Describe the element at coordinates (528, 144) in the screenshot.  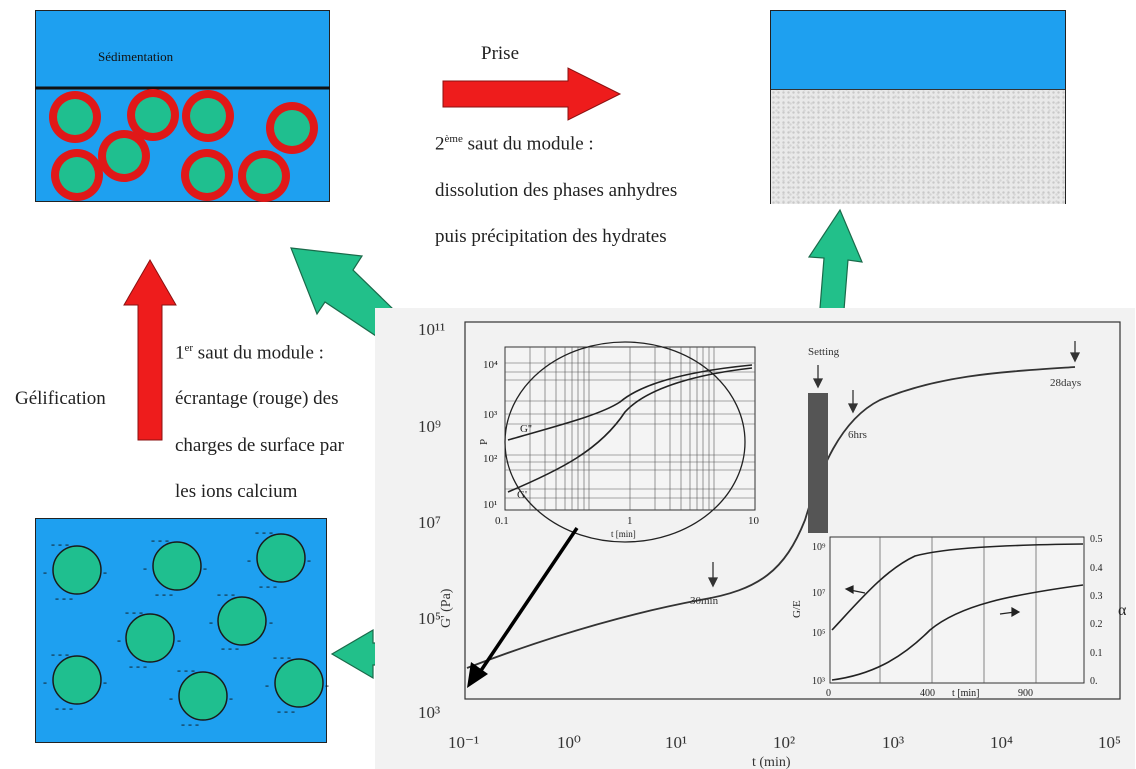
I see `second-jump-rest: saut du module :` at that location.